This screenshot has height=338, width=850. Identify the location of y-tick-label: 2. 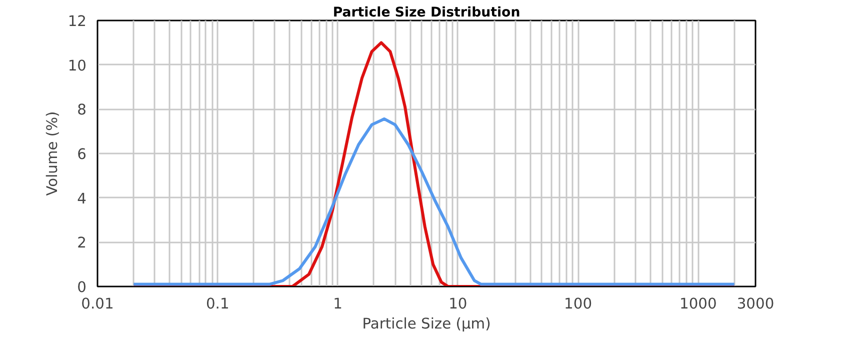
(82, 243).